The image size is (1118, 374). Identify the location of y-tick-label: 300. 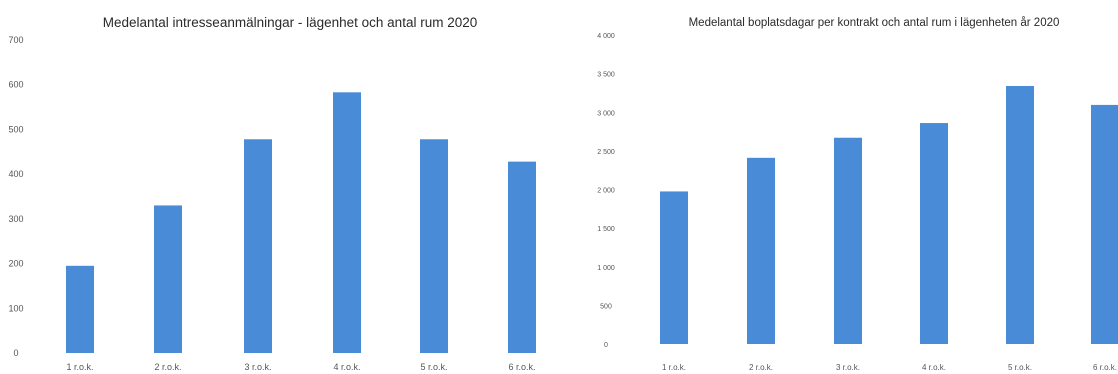
(15, 219).